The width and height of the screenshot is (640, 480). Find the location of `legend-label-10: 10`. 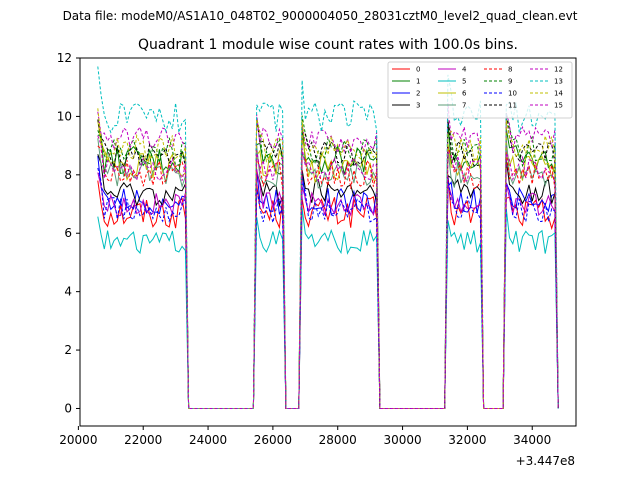

legend-label-10: 10 is located at coordinates (512, 94).